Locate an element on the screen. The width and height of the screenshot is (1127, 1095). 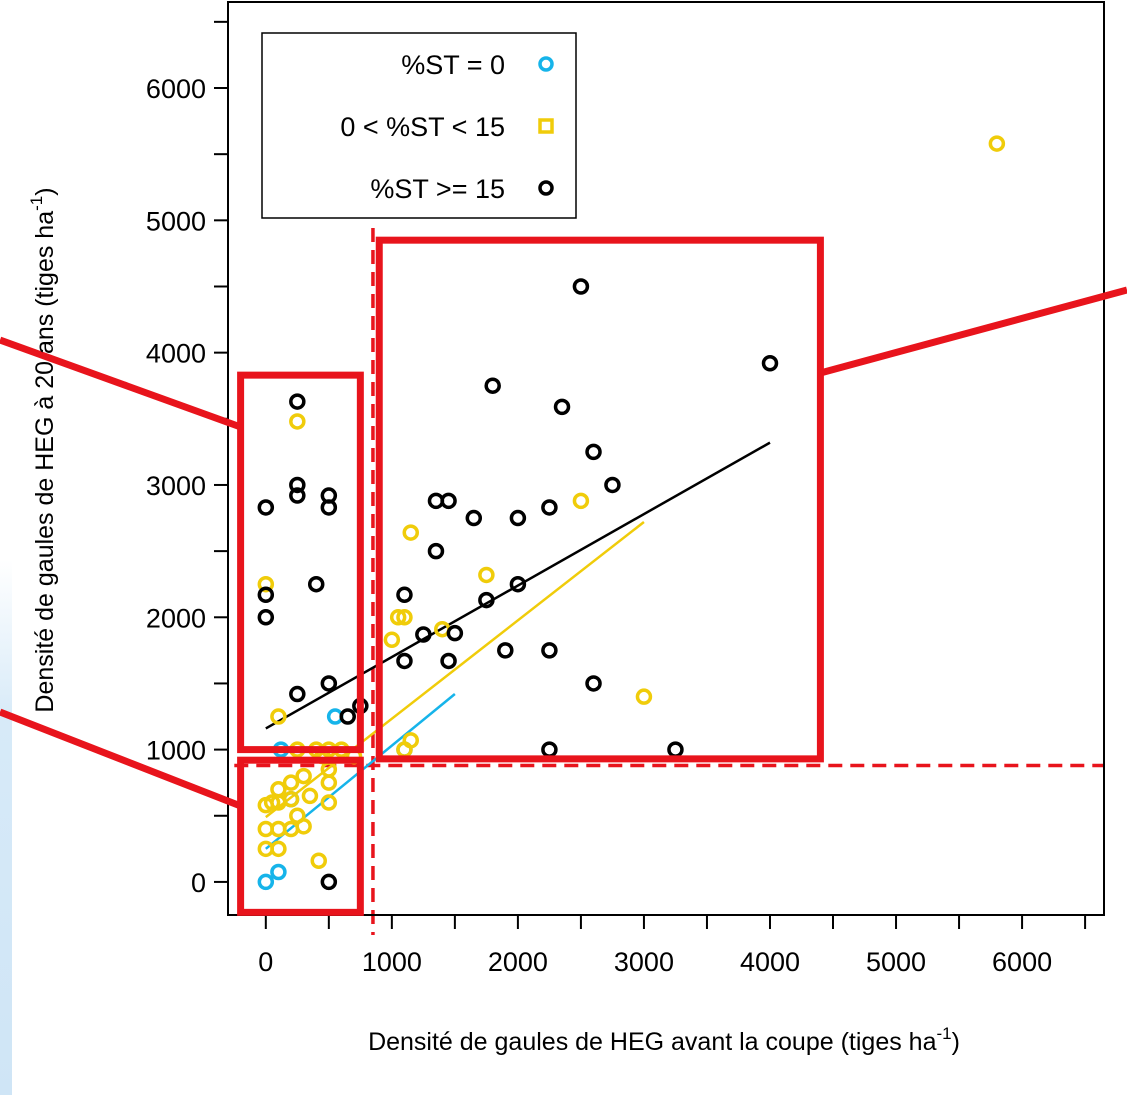
background-edge-strip is located at coordinates (6, 827).